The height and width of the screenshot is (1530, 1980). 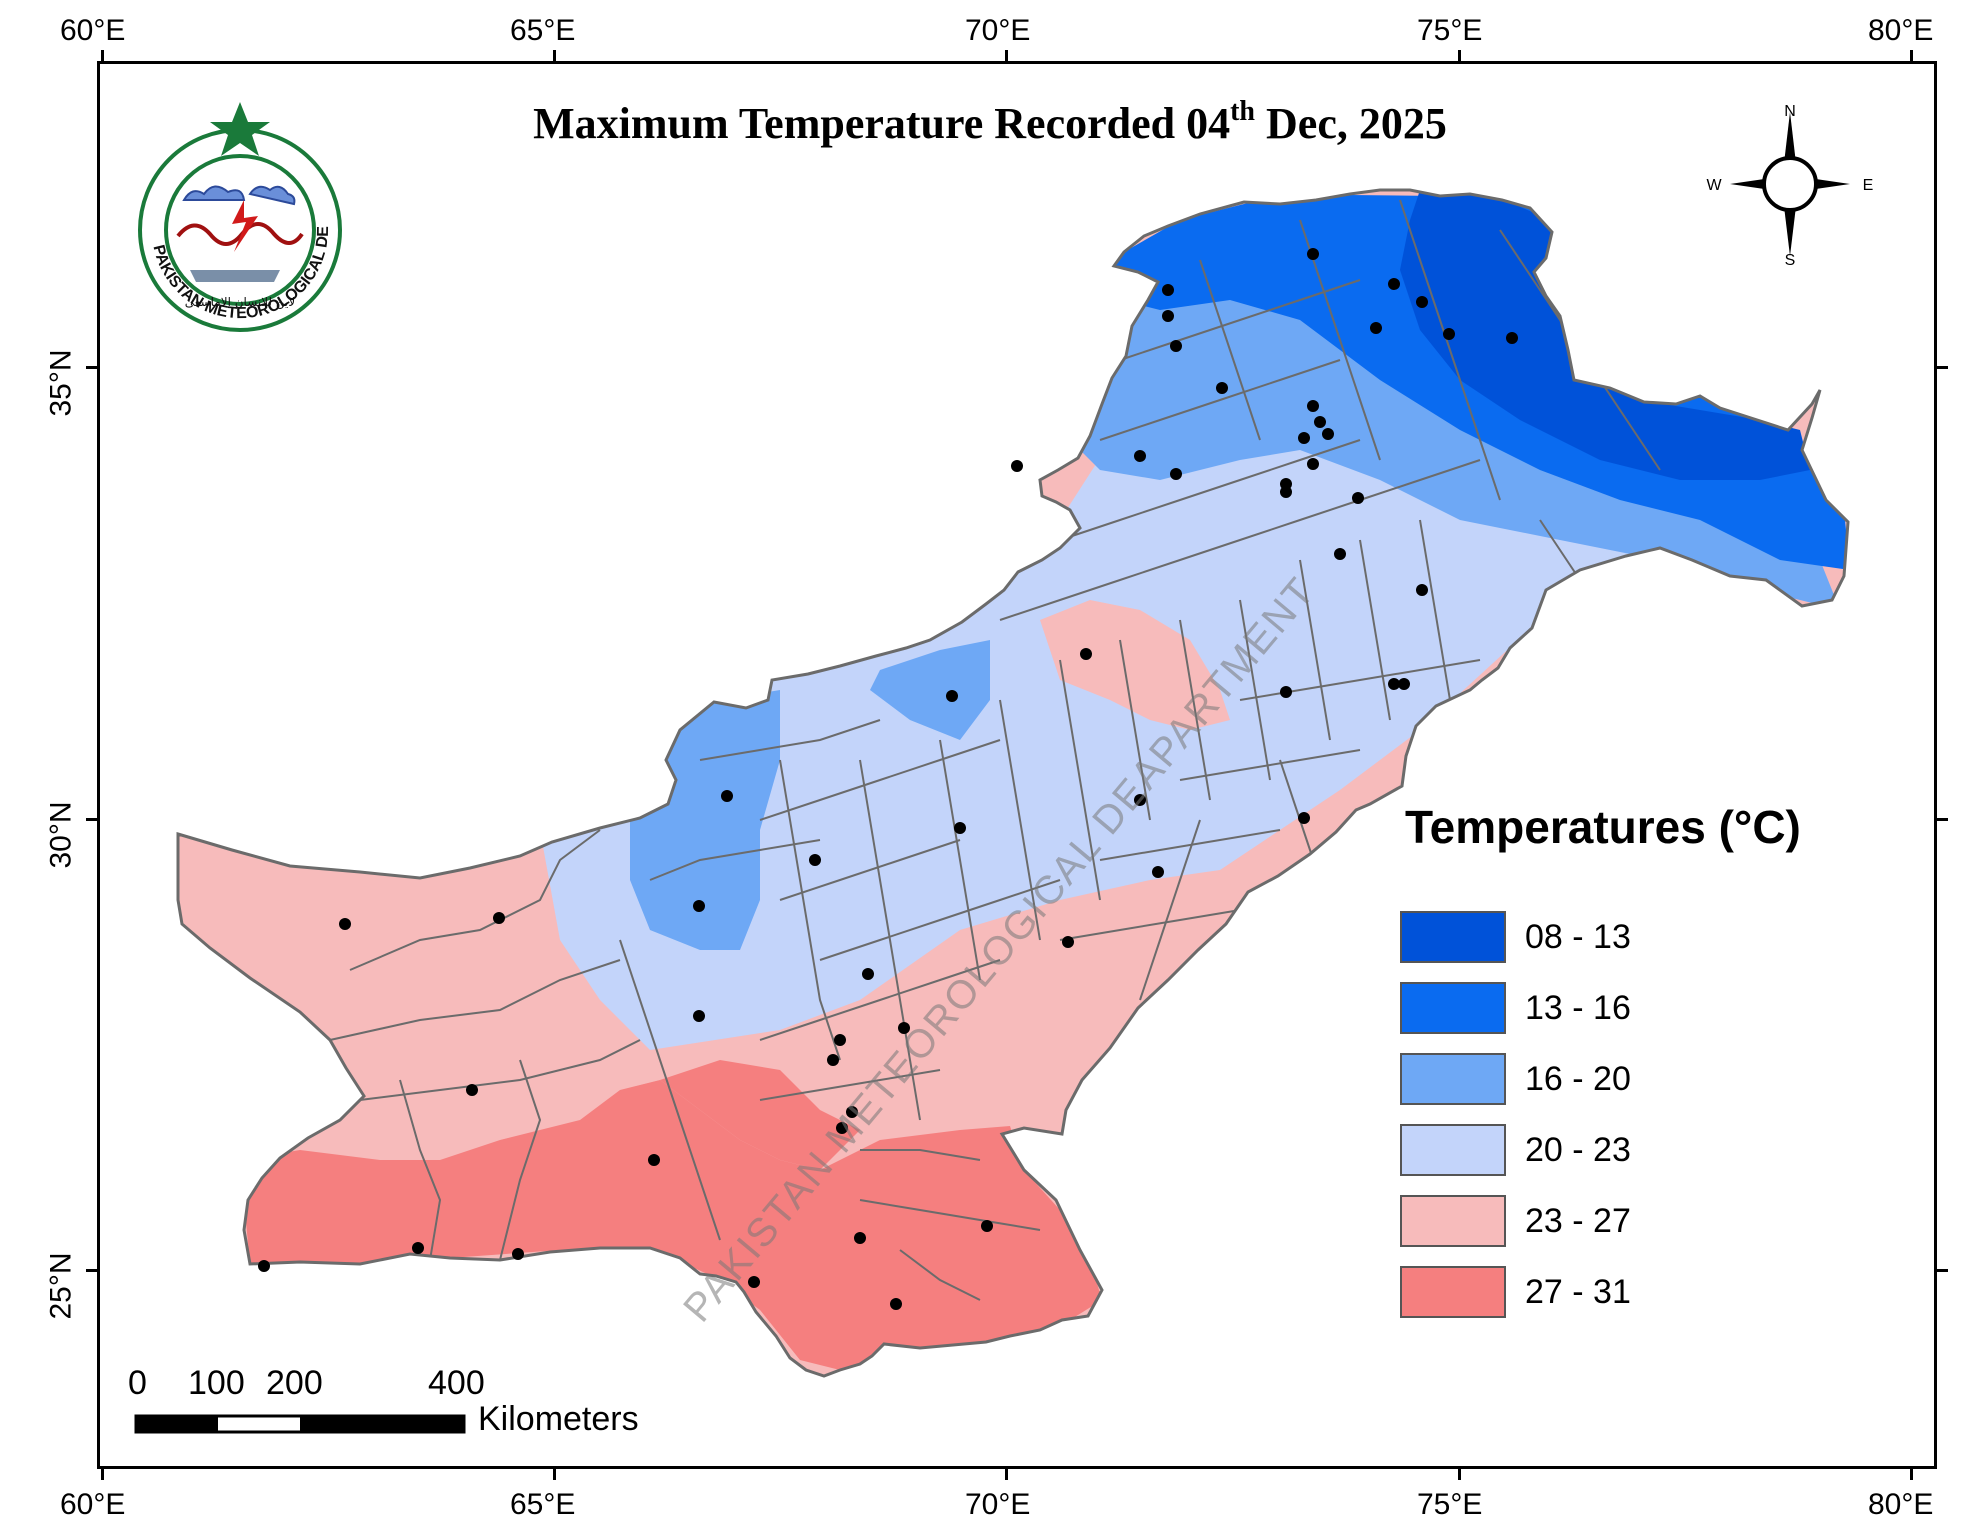 What do you see at coordinates (216, 1383) in the screenshot?
I see `scale-tick-label: 100` at bounding box center [216, 1383].